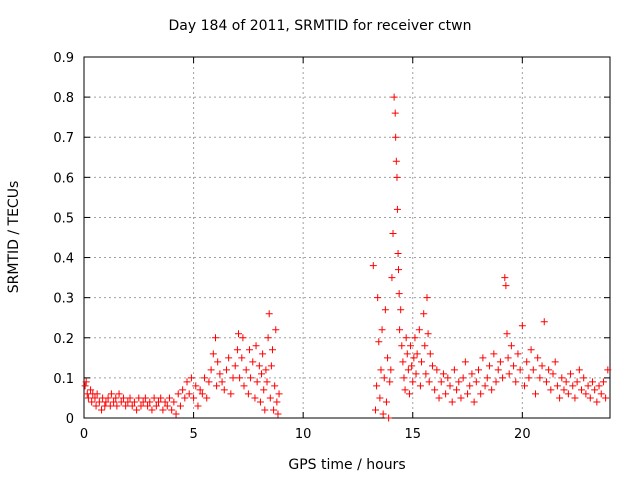  Describe the element at coordinates (84, 434) in the screenshot. I see `x-tick-label: 0` at that location.